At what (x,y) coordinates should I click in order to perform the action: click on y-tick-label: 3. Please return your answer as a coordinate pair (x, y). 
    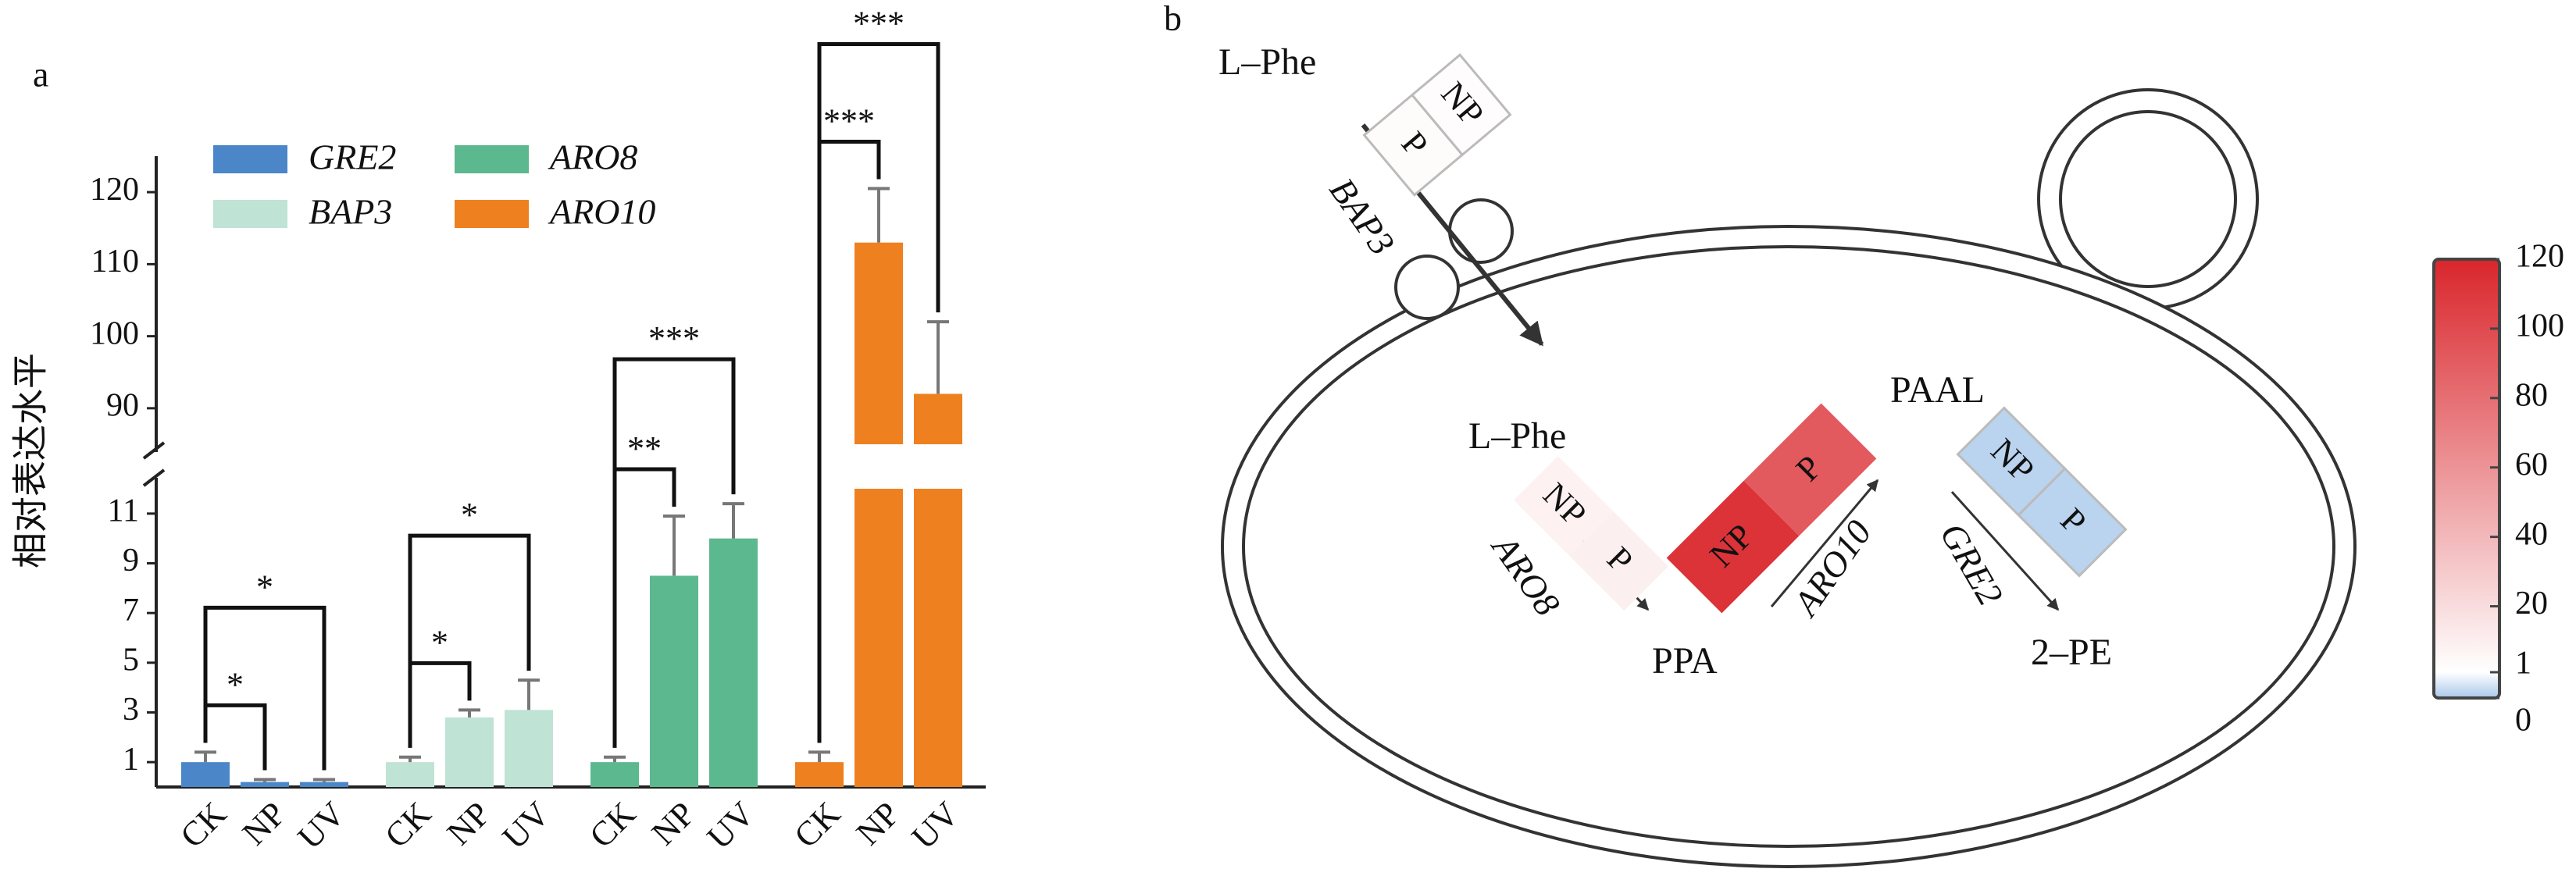
    Looking at the image, I should click on (131, 710).